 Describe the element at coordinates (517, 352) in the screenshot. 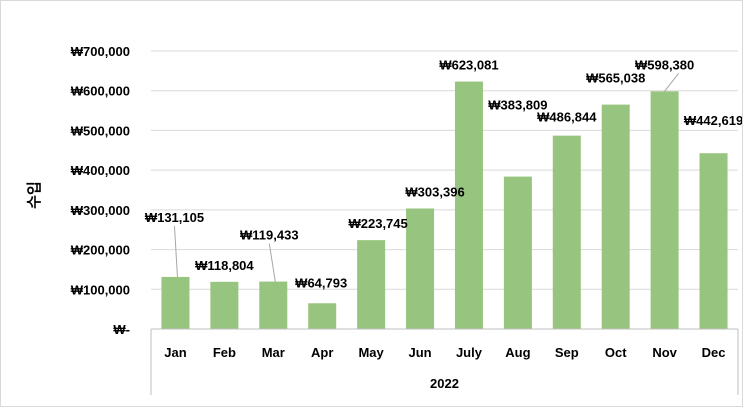

I see `category-label: Aug` at that location.